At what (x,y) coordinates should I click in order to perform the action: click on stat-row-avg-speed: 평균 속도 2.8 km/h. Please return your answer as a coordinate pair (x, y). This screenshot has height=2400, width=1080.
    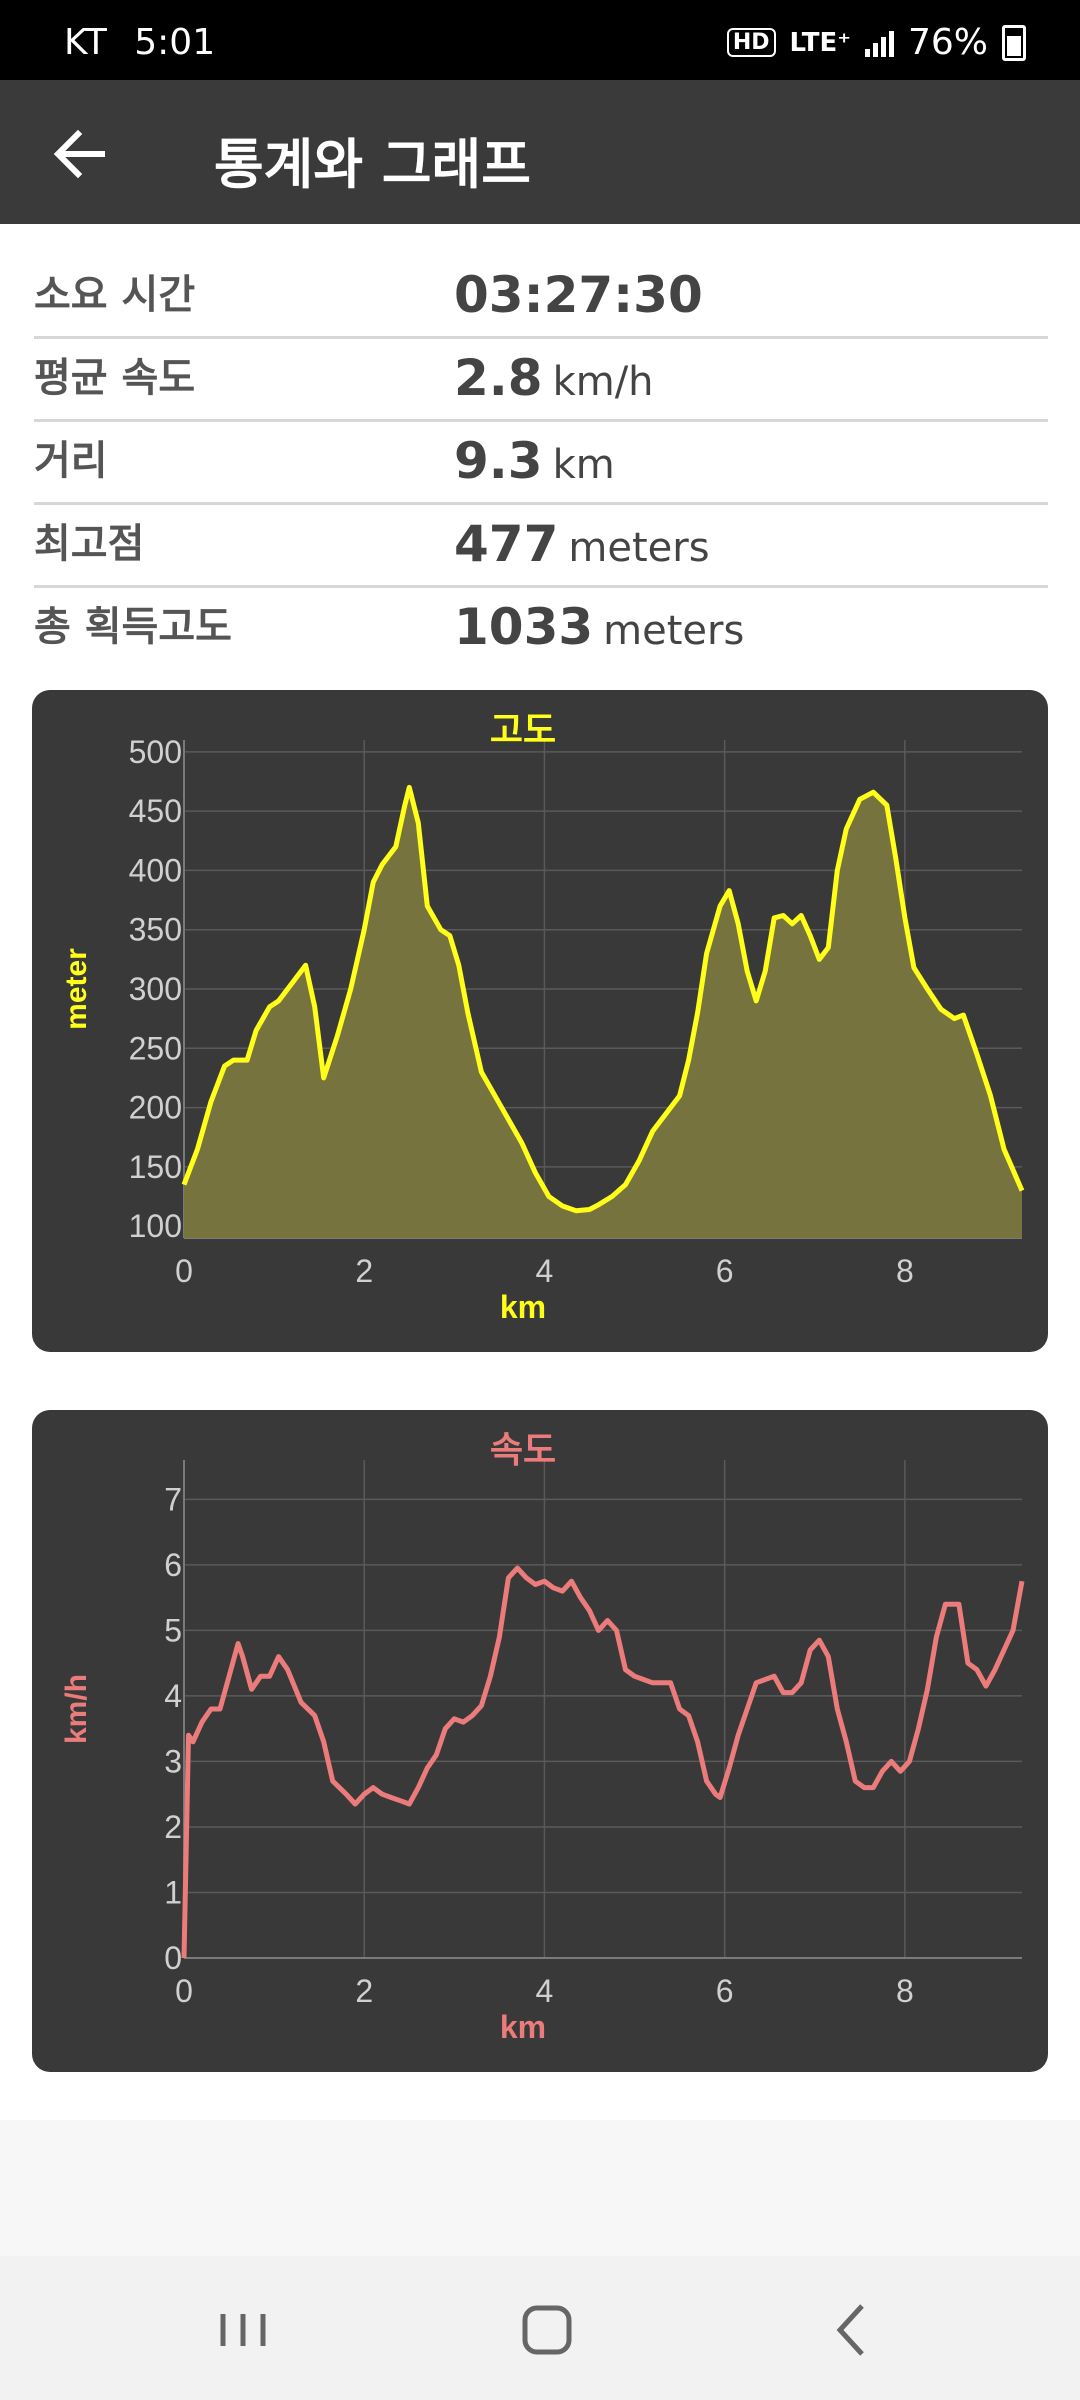
    Looking at the image, I should click on (541, 380).